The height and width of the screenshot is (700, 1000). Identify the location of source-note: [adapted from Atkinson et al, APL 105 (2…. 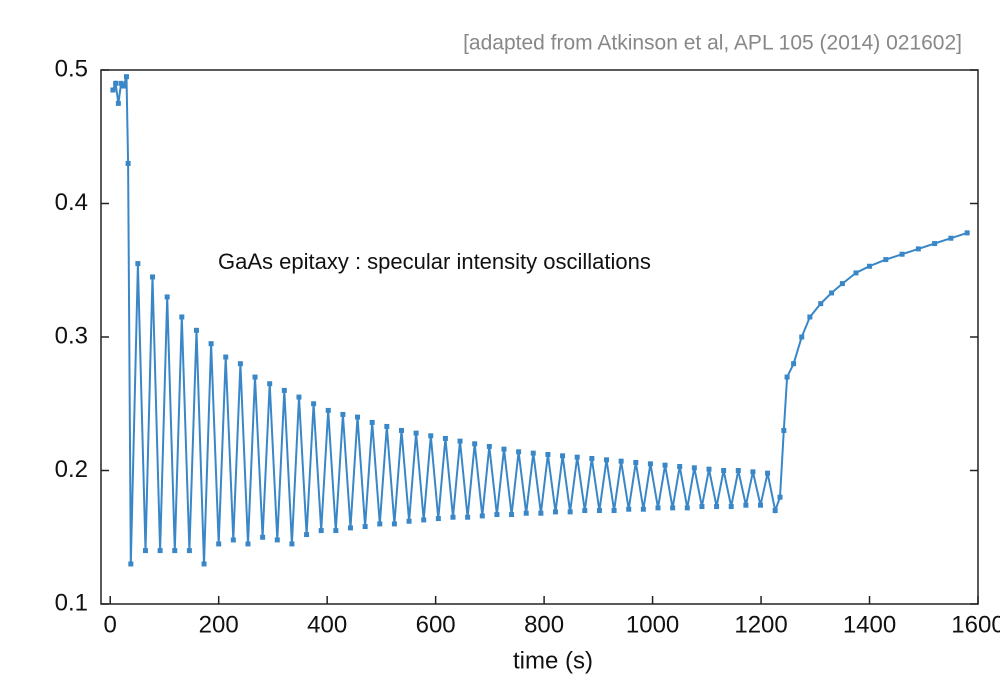
(712, 43).